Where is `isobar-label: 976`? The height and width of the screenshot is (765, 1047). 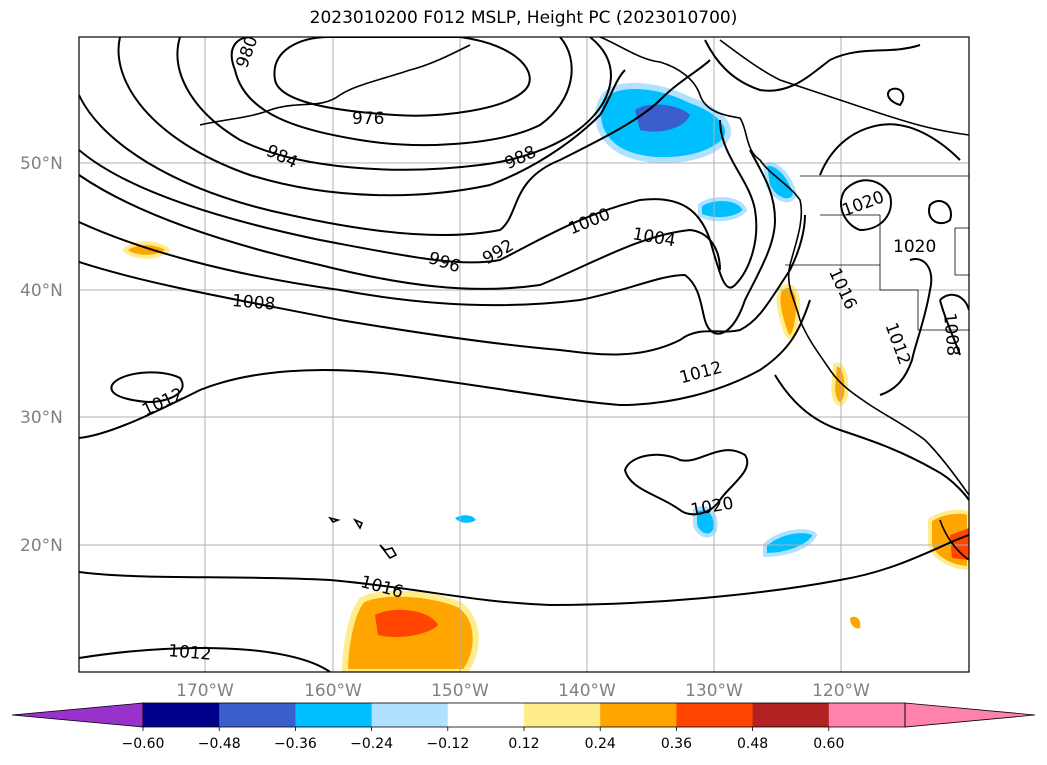 isobar-label: 976 is located at coordinates (368, 119).